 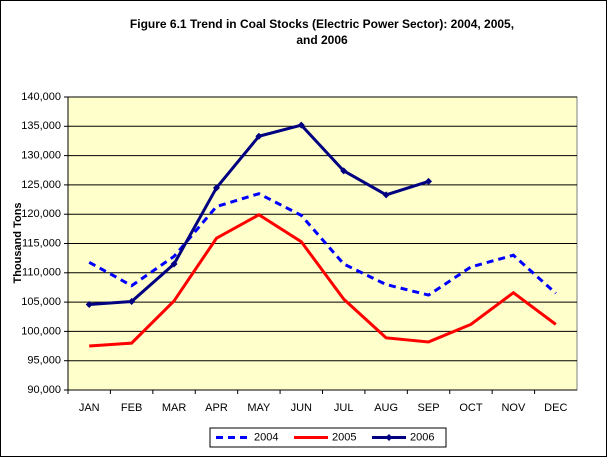 I want to click on x-tick-label: MAR, so click(x=174, y=408).